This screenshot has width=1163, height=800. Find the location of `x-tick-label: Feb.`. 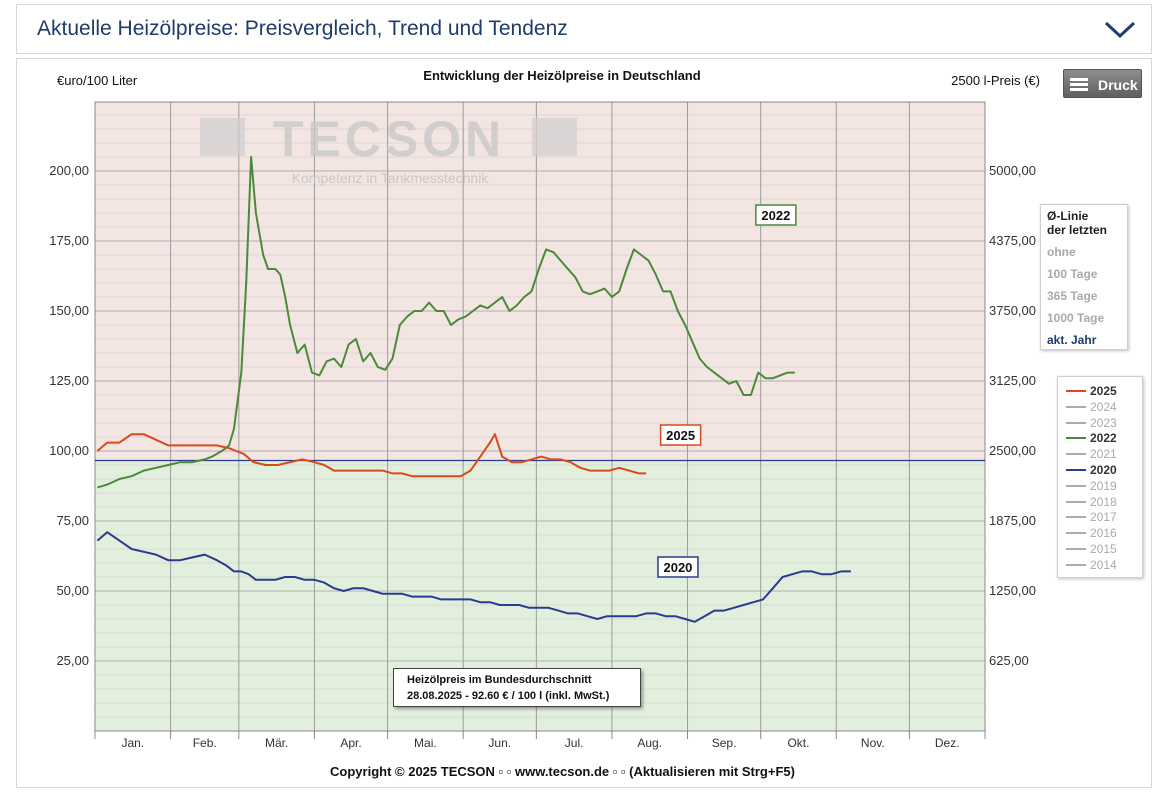

x-tick-label: Feb. is located at coordinates (205, 743).